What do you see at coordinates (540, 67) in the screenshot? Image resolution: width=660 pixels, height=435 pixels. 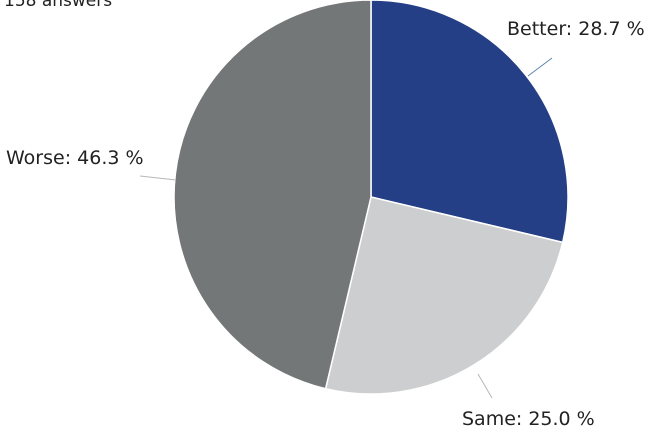 I see `leader-line-better` at bounding box center [540, 67].